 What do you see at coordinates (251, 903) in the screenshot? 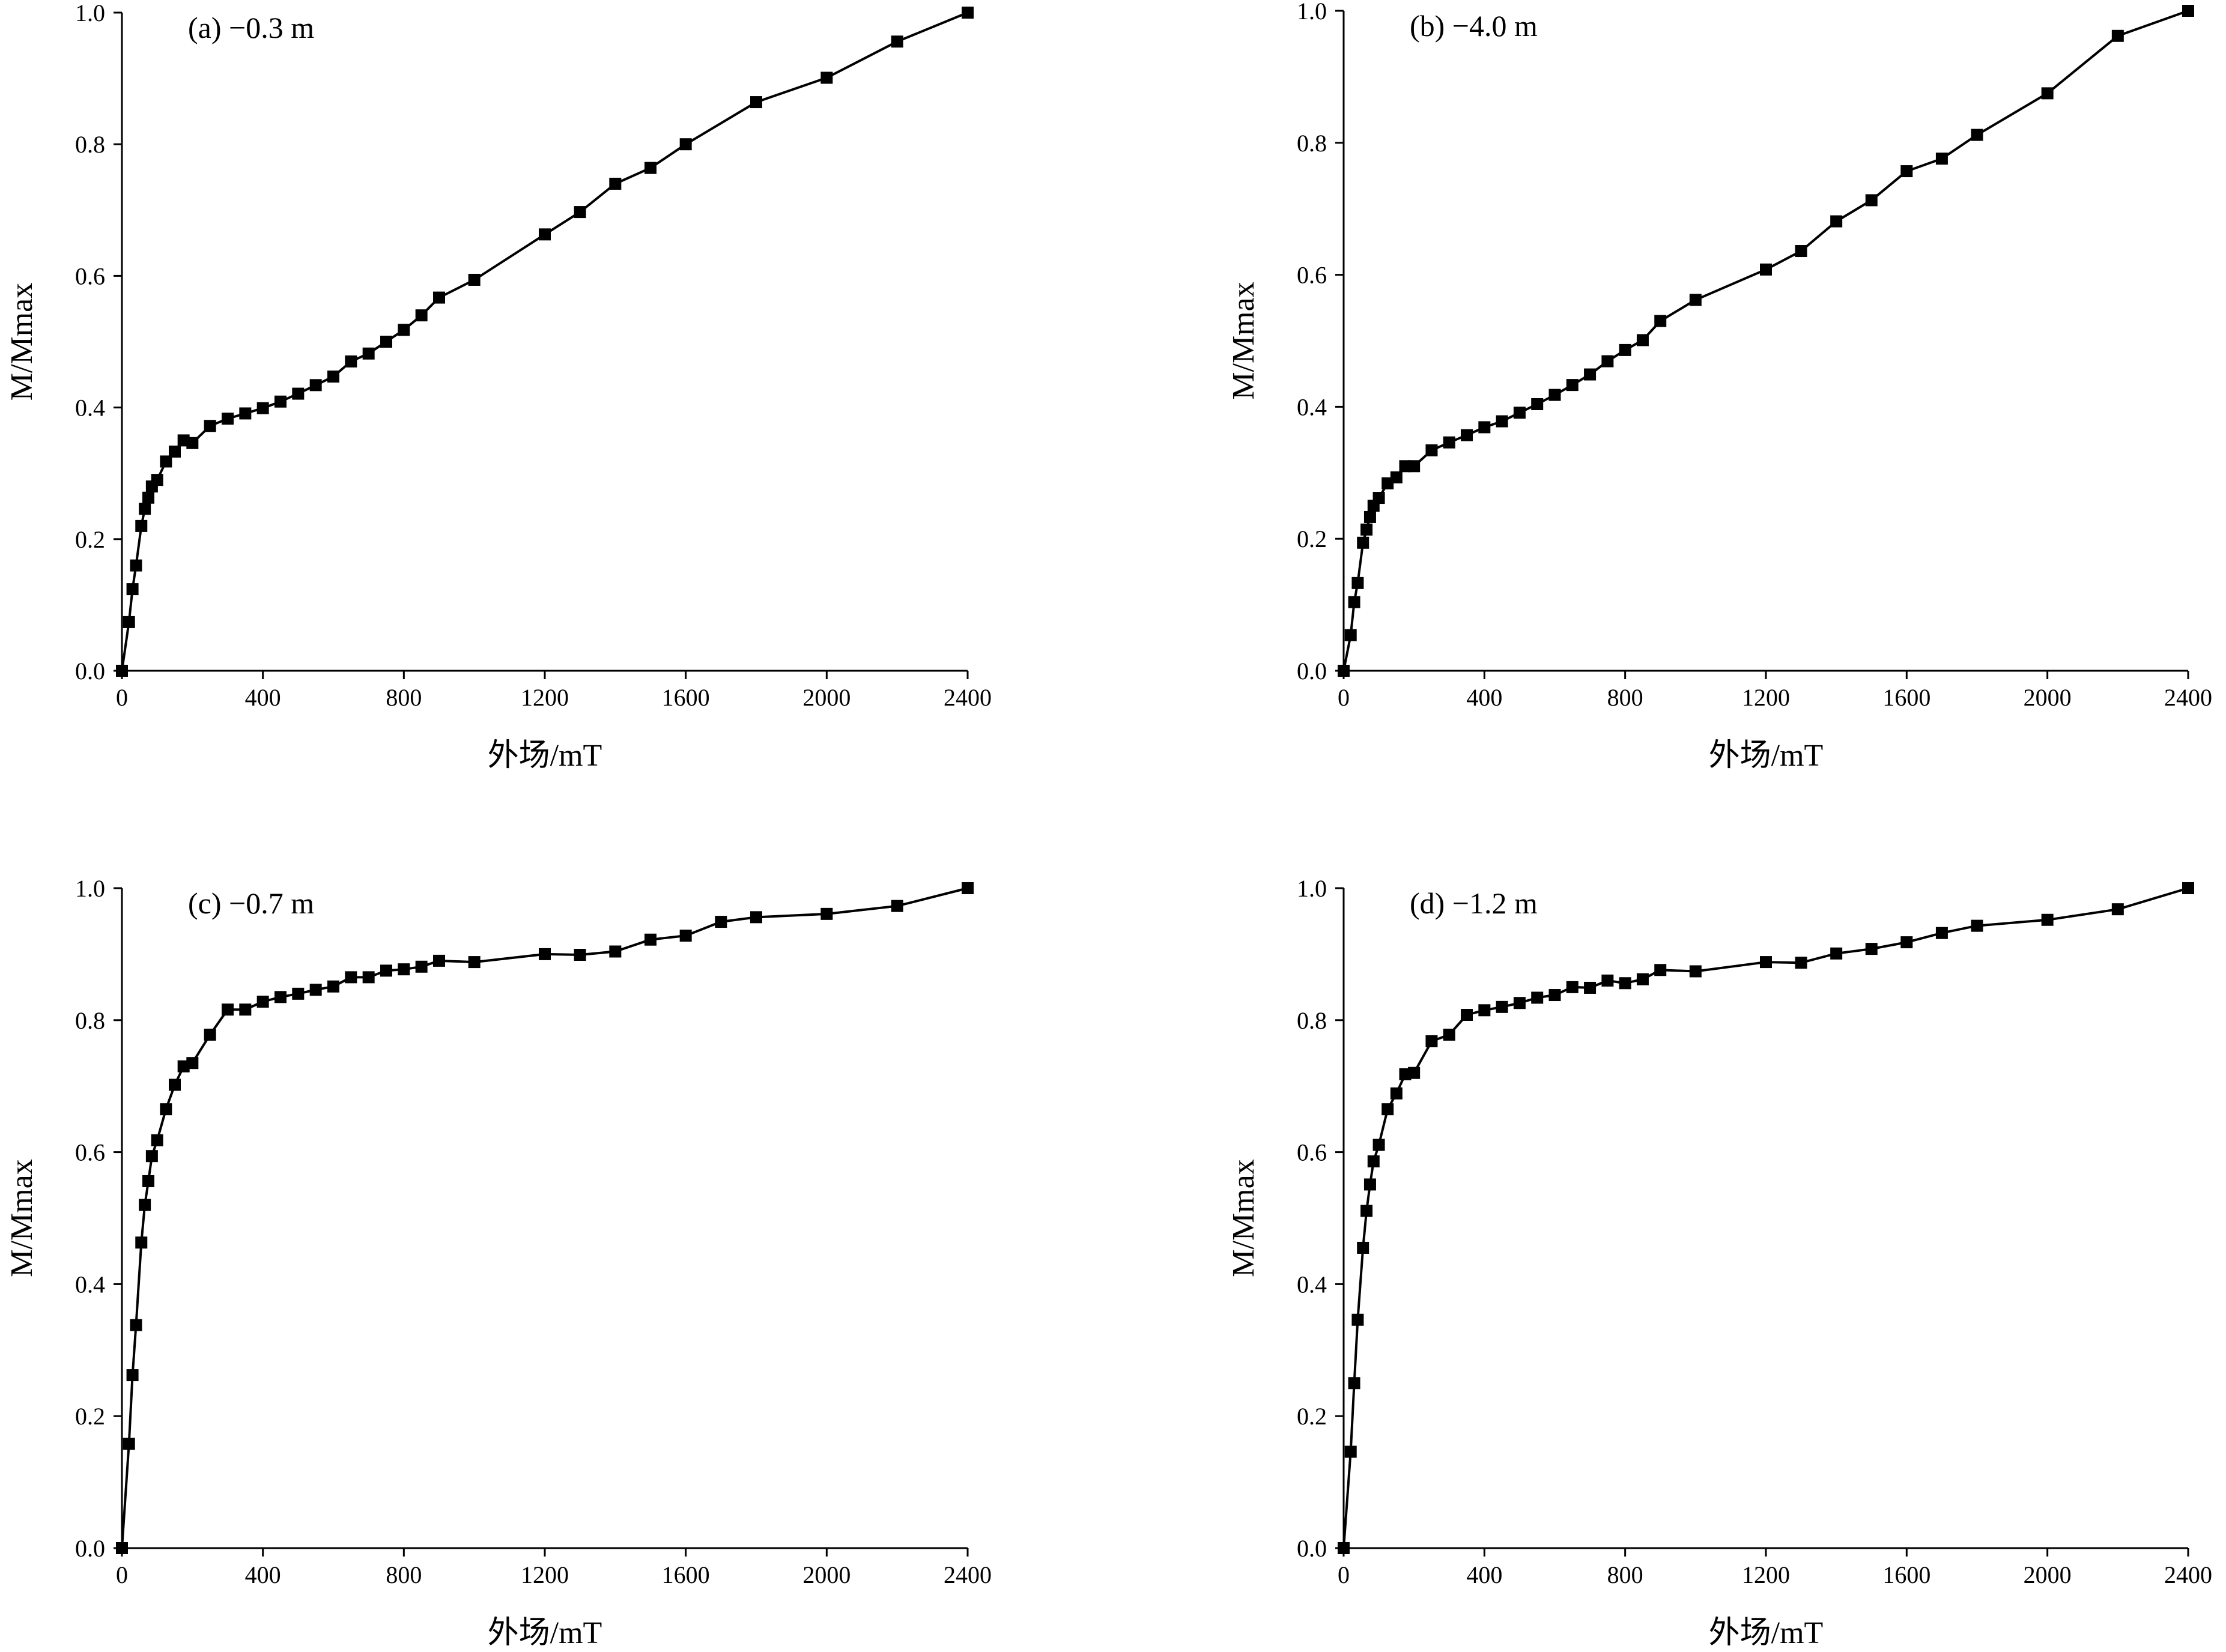
I see `panel-title: (c) −0.7 m` at bounding box center [251, 903].